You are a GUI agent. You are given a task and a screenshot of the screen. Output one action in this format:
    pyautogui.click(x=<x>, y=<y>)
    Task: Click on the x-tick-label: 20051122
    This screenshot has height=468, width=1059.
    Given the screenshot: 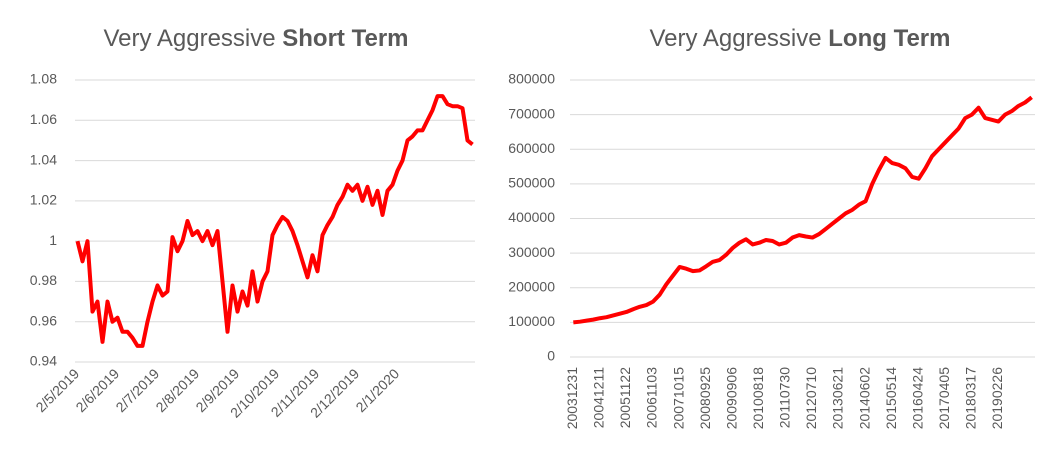 What is the action you would take?
    pyautogui.click(x=625, y=397)
    